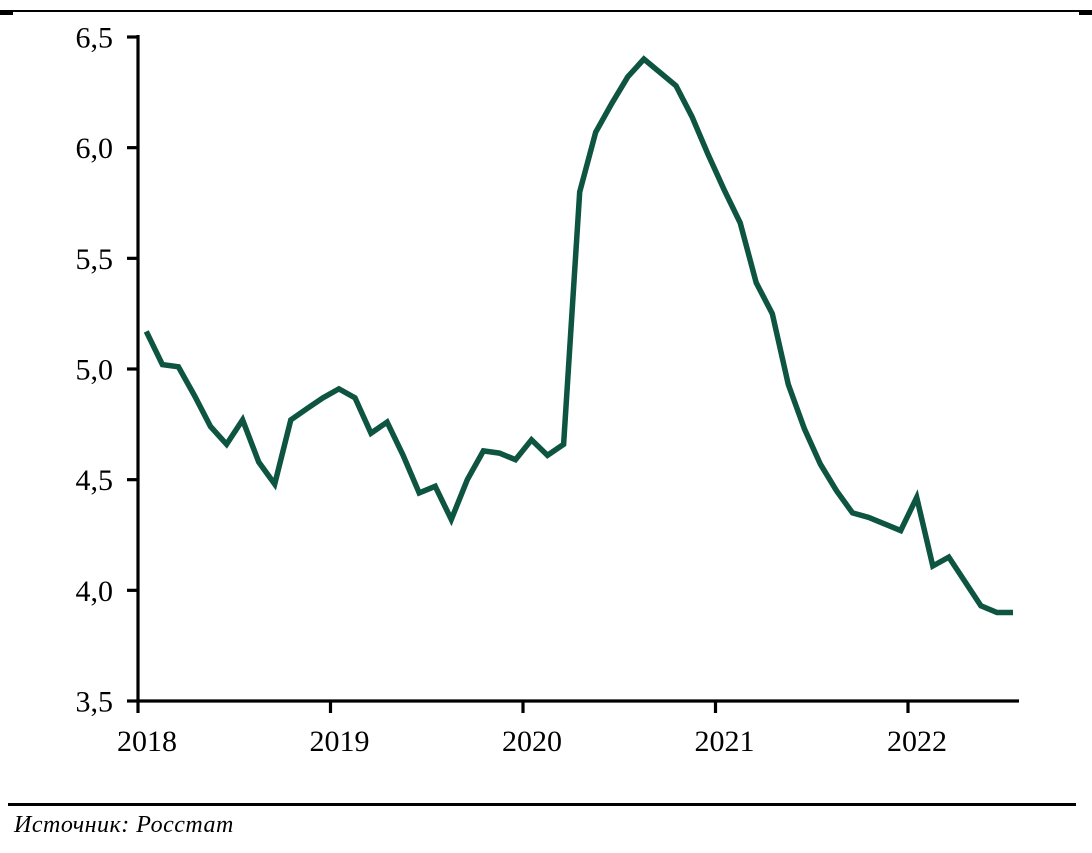 The height and width of the screenshot is (853, 1092). What do you see at coordinates (917, 741) in the screenshot?
I see `x-tick-label: 2022` at bounding box center [917, 741].